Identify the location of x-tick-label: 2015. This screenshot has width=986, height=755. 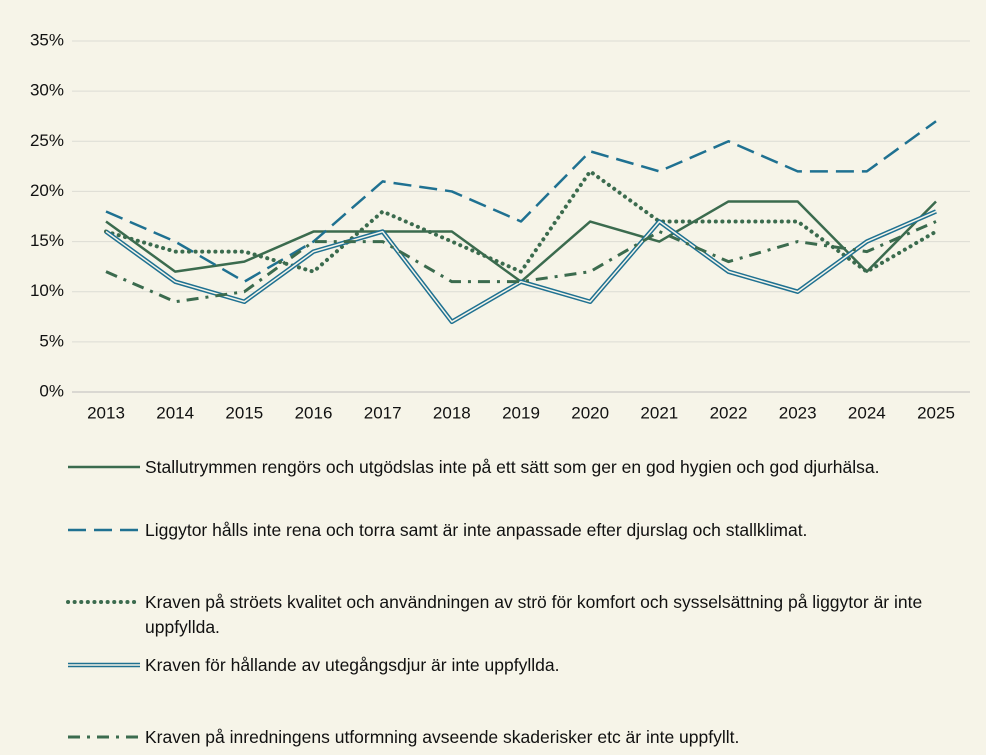
(244, 412).